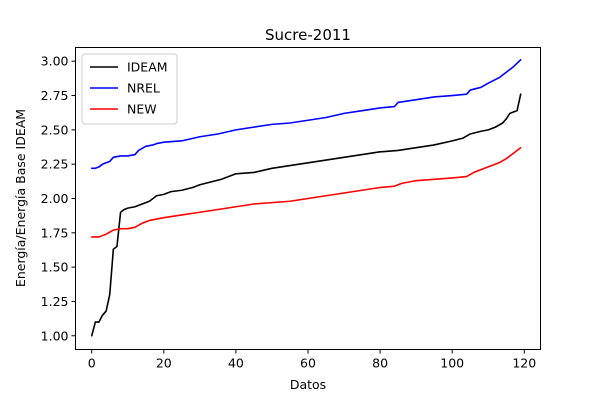 This screenshot has height=400, width=600. Describe the element at coordinates (55, 61) in the screenshot. I see `y-tick-label: 3.00` at that location.